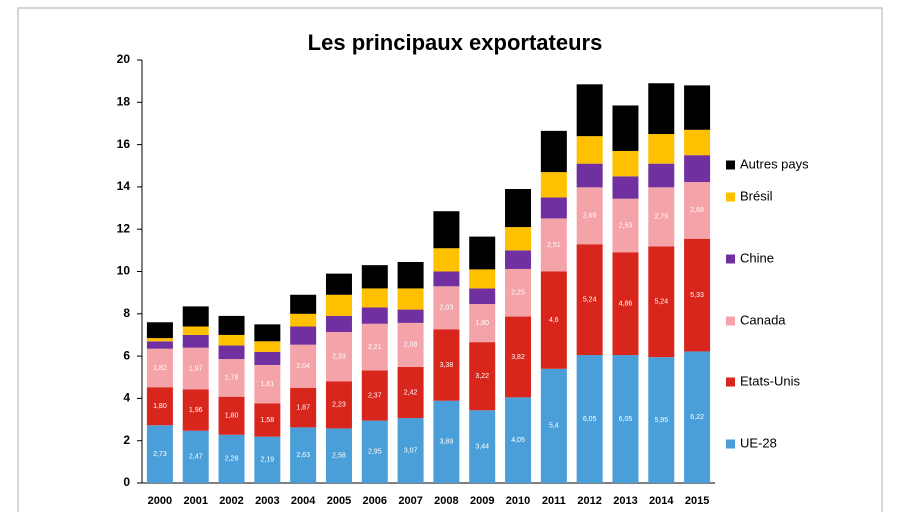  I want to click on value-label: 2,37, so click(375, 395).